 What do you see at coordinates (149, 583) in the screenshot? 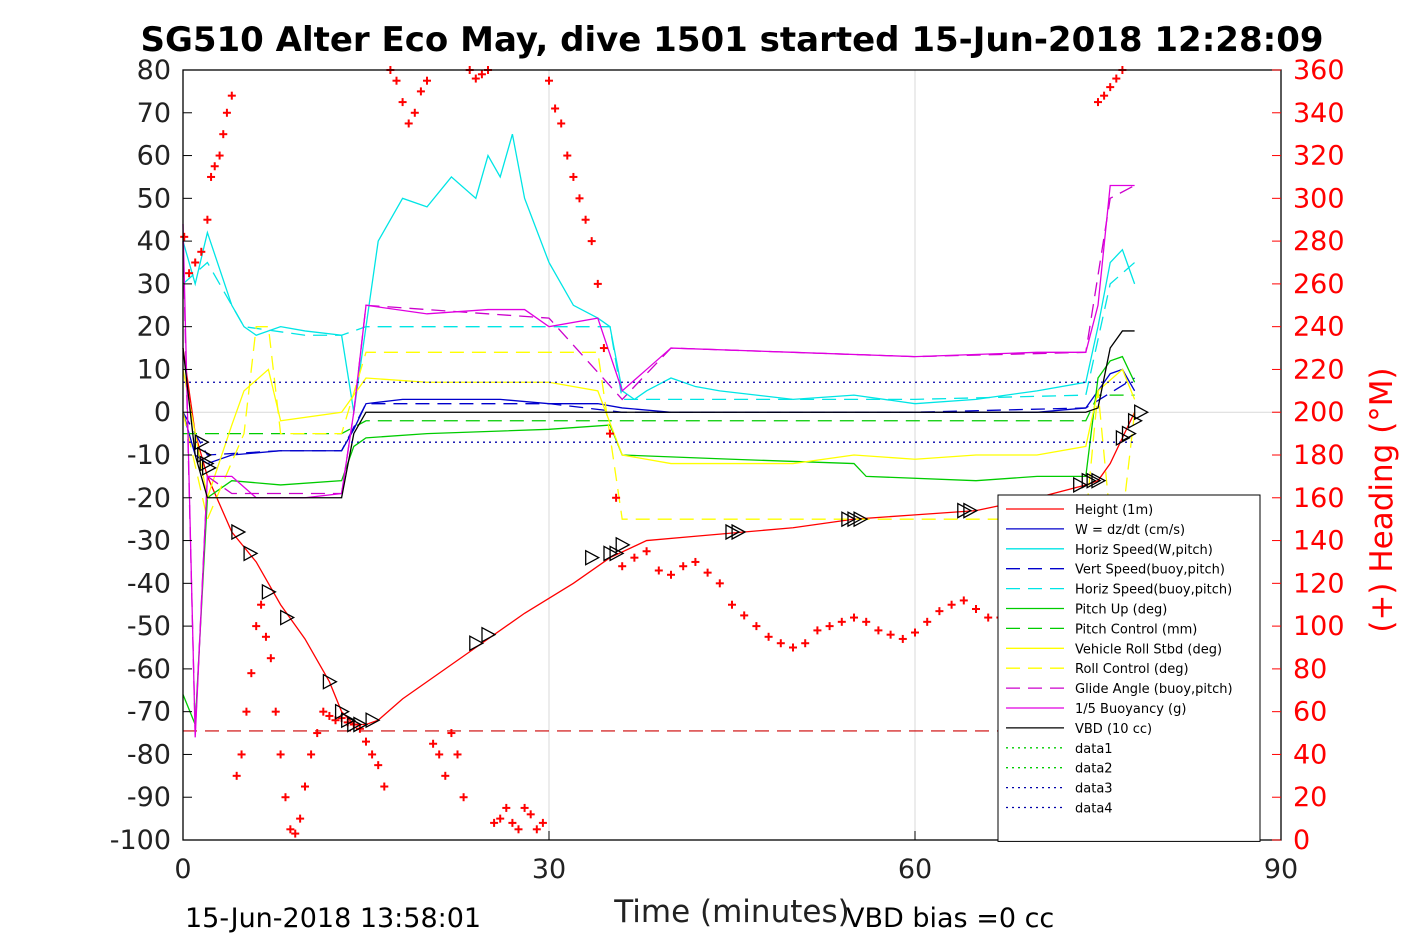
I see `left-tick-label-12: -40` at bounding box center [149, 583].